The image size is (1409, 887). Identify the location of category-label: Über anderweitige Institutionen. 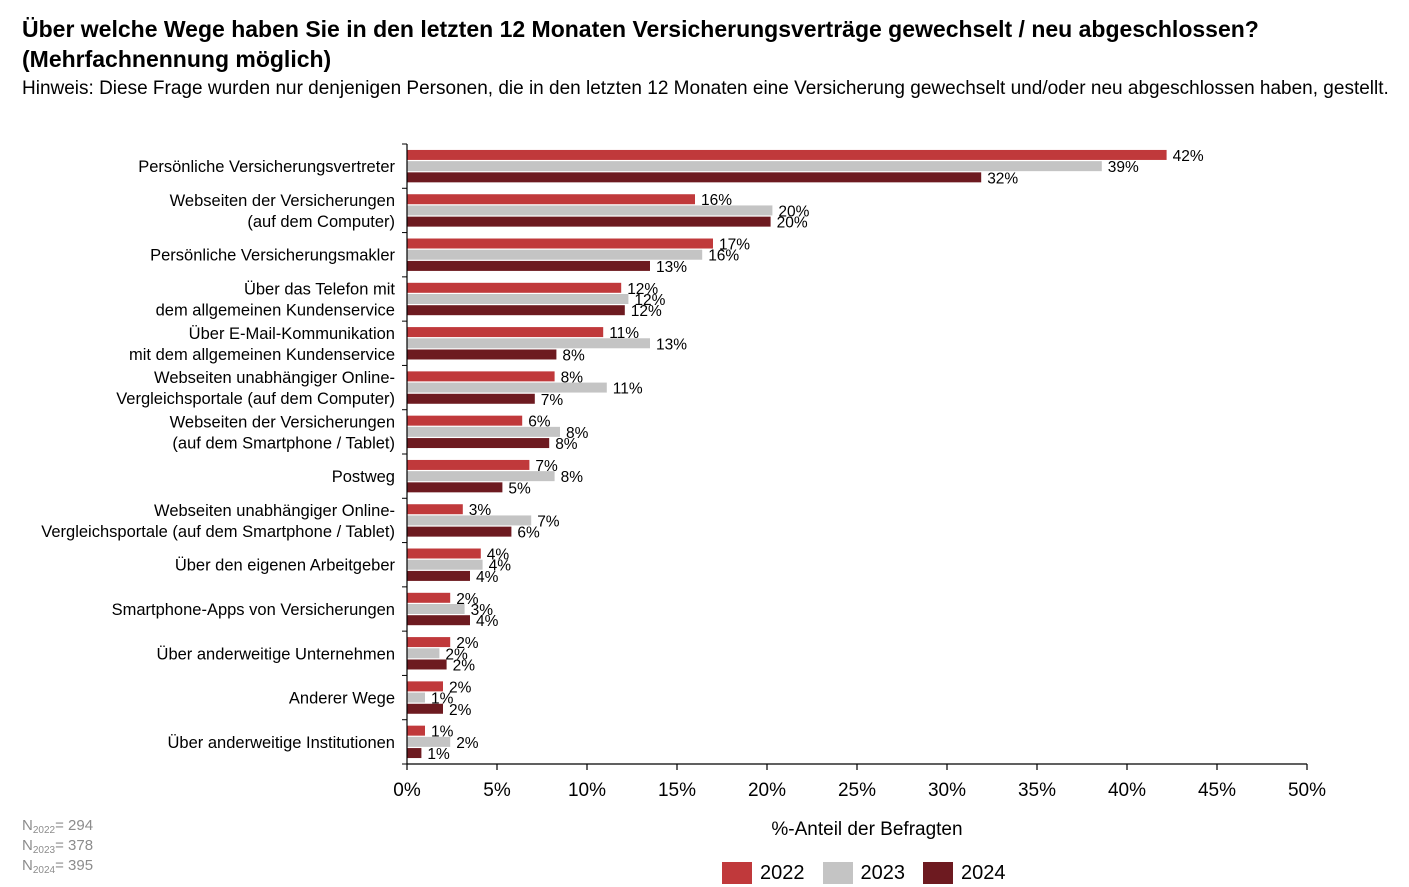
(281, 743).